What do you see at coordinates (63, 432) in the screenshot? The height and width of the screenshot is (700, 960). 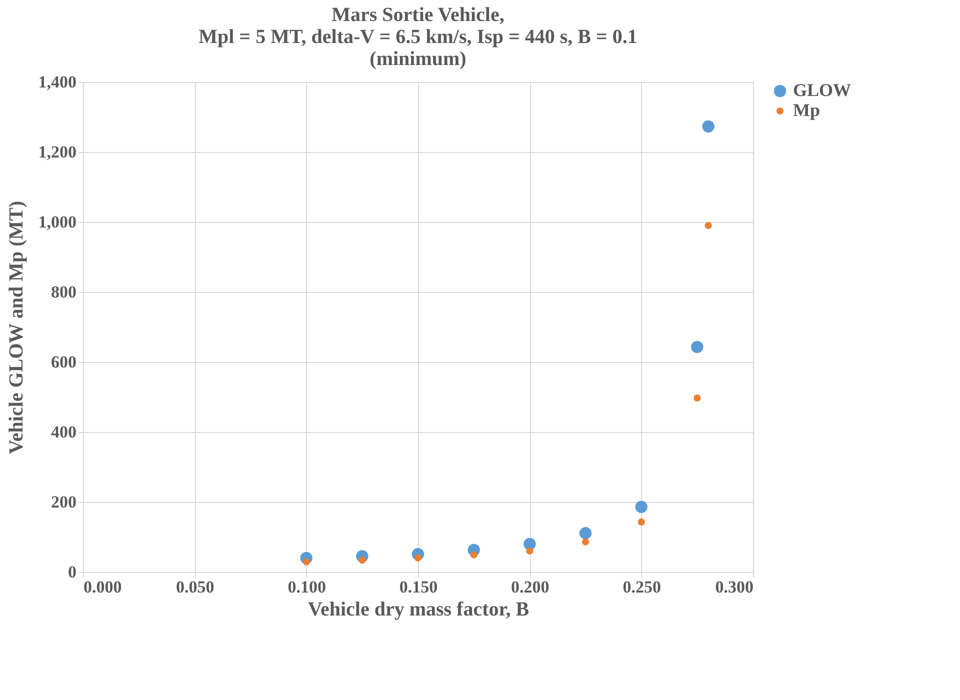 I see `y-tick-label: 400` at bounding box center [63, 432].